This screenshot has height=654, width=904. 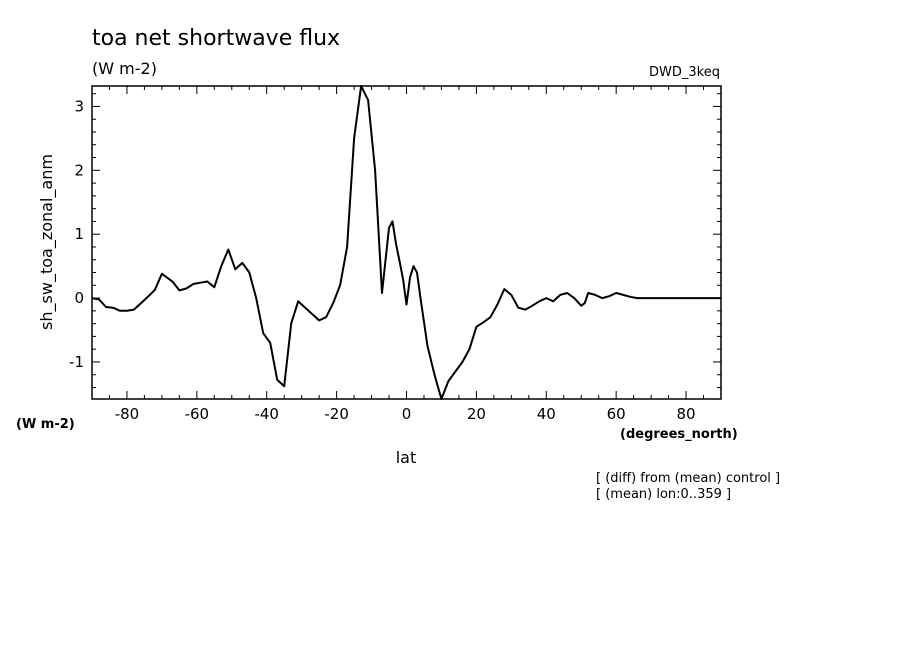 What do you see at coordinates (79, 298) in the screenshot?
I see `y-tick-label: 0` at bounding box center [79, 298].